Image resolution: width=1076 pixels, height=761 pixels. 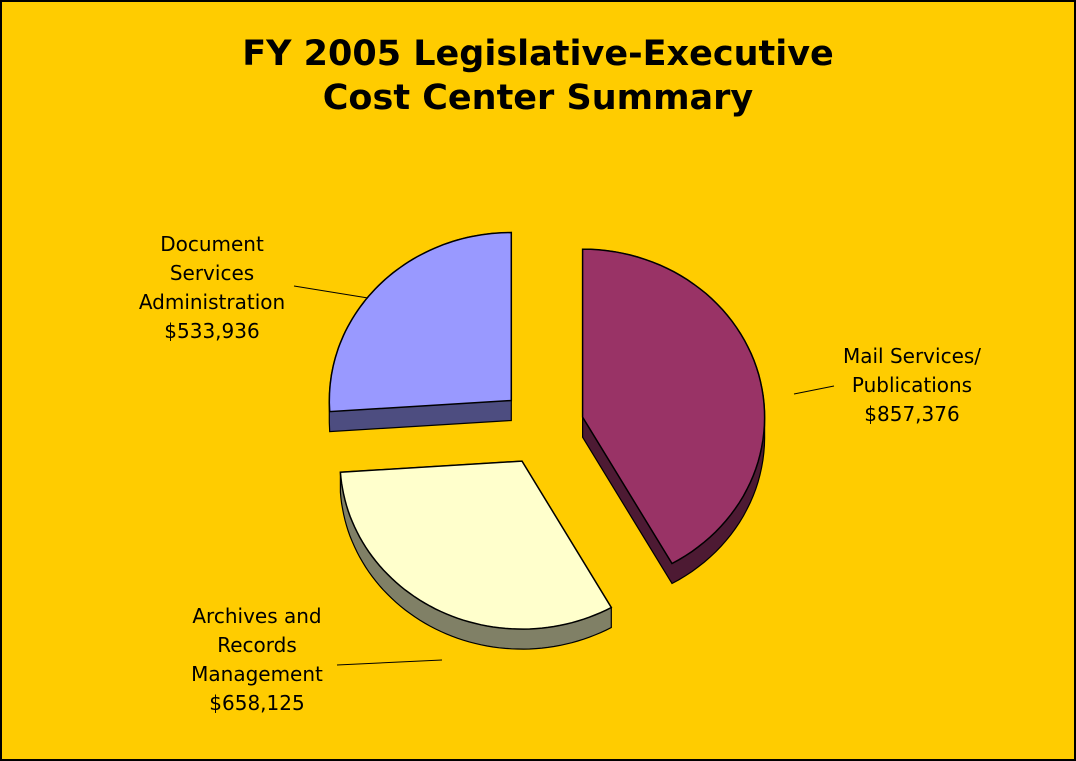 I want to click on slice-label: Mail Services/ Publications $857,376, so click(x=912, y=385).